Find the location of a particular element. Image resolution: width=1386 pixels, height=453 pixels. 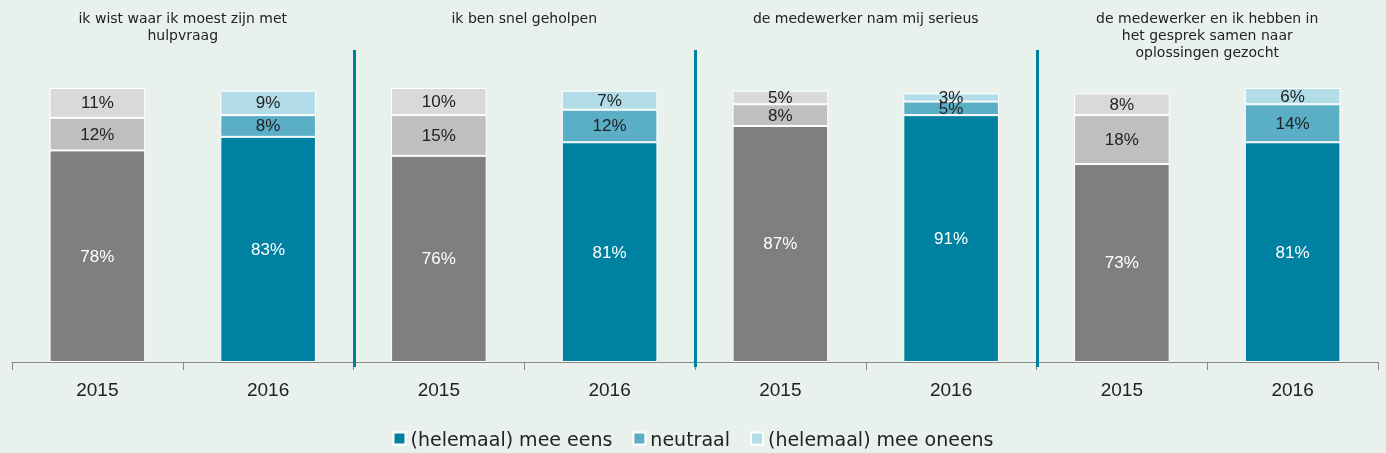

data-label: 7% is located at coordinates (609, 100).